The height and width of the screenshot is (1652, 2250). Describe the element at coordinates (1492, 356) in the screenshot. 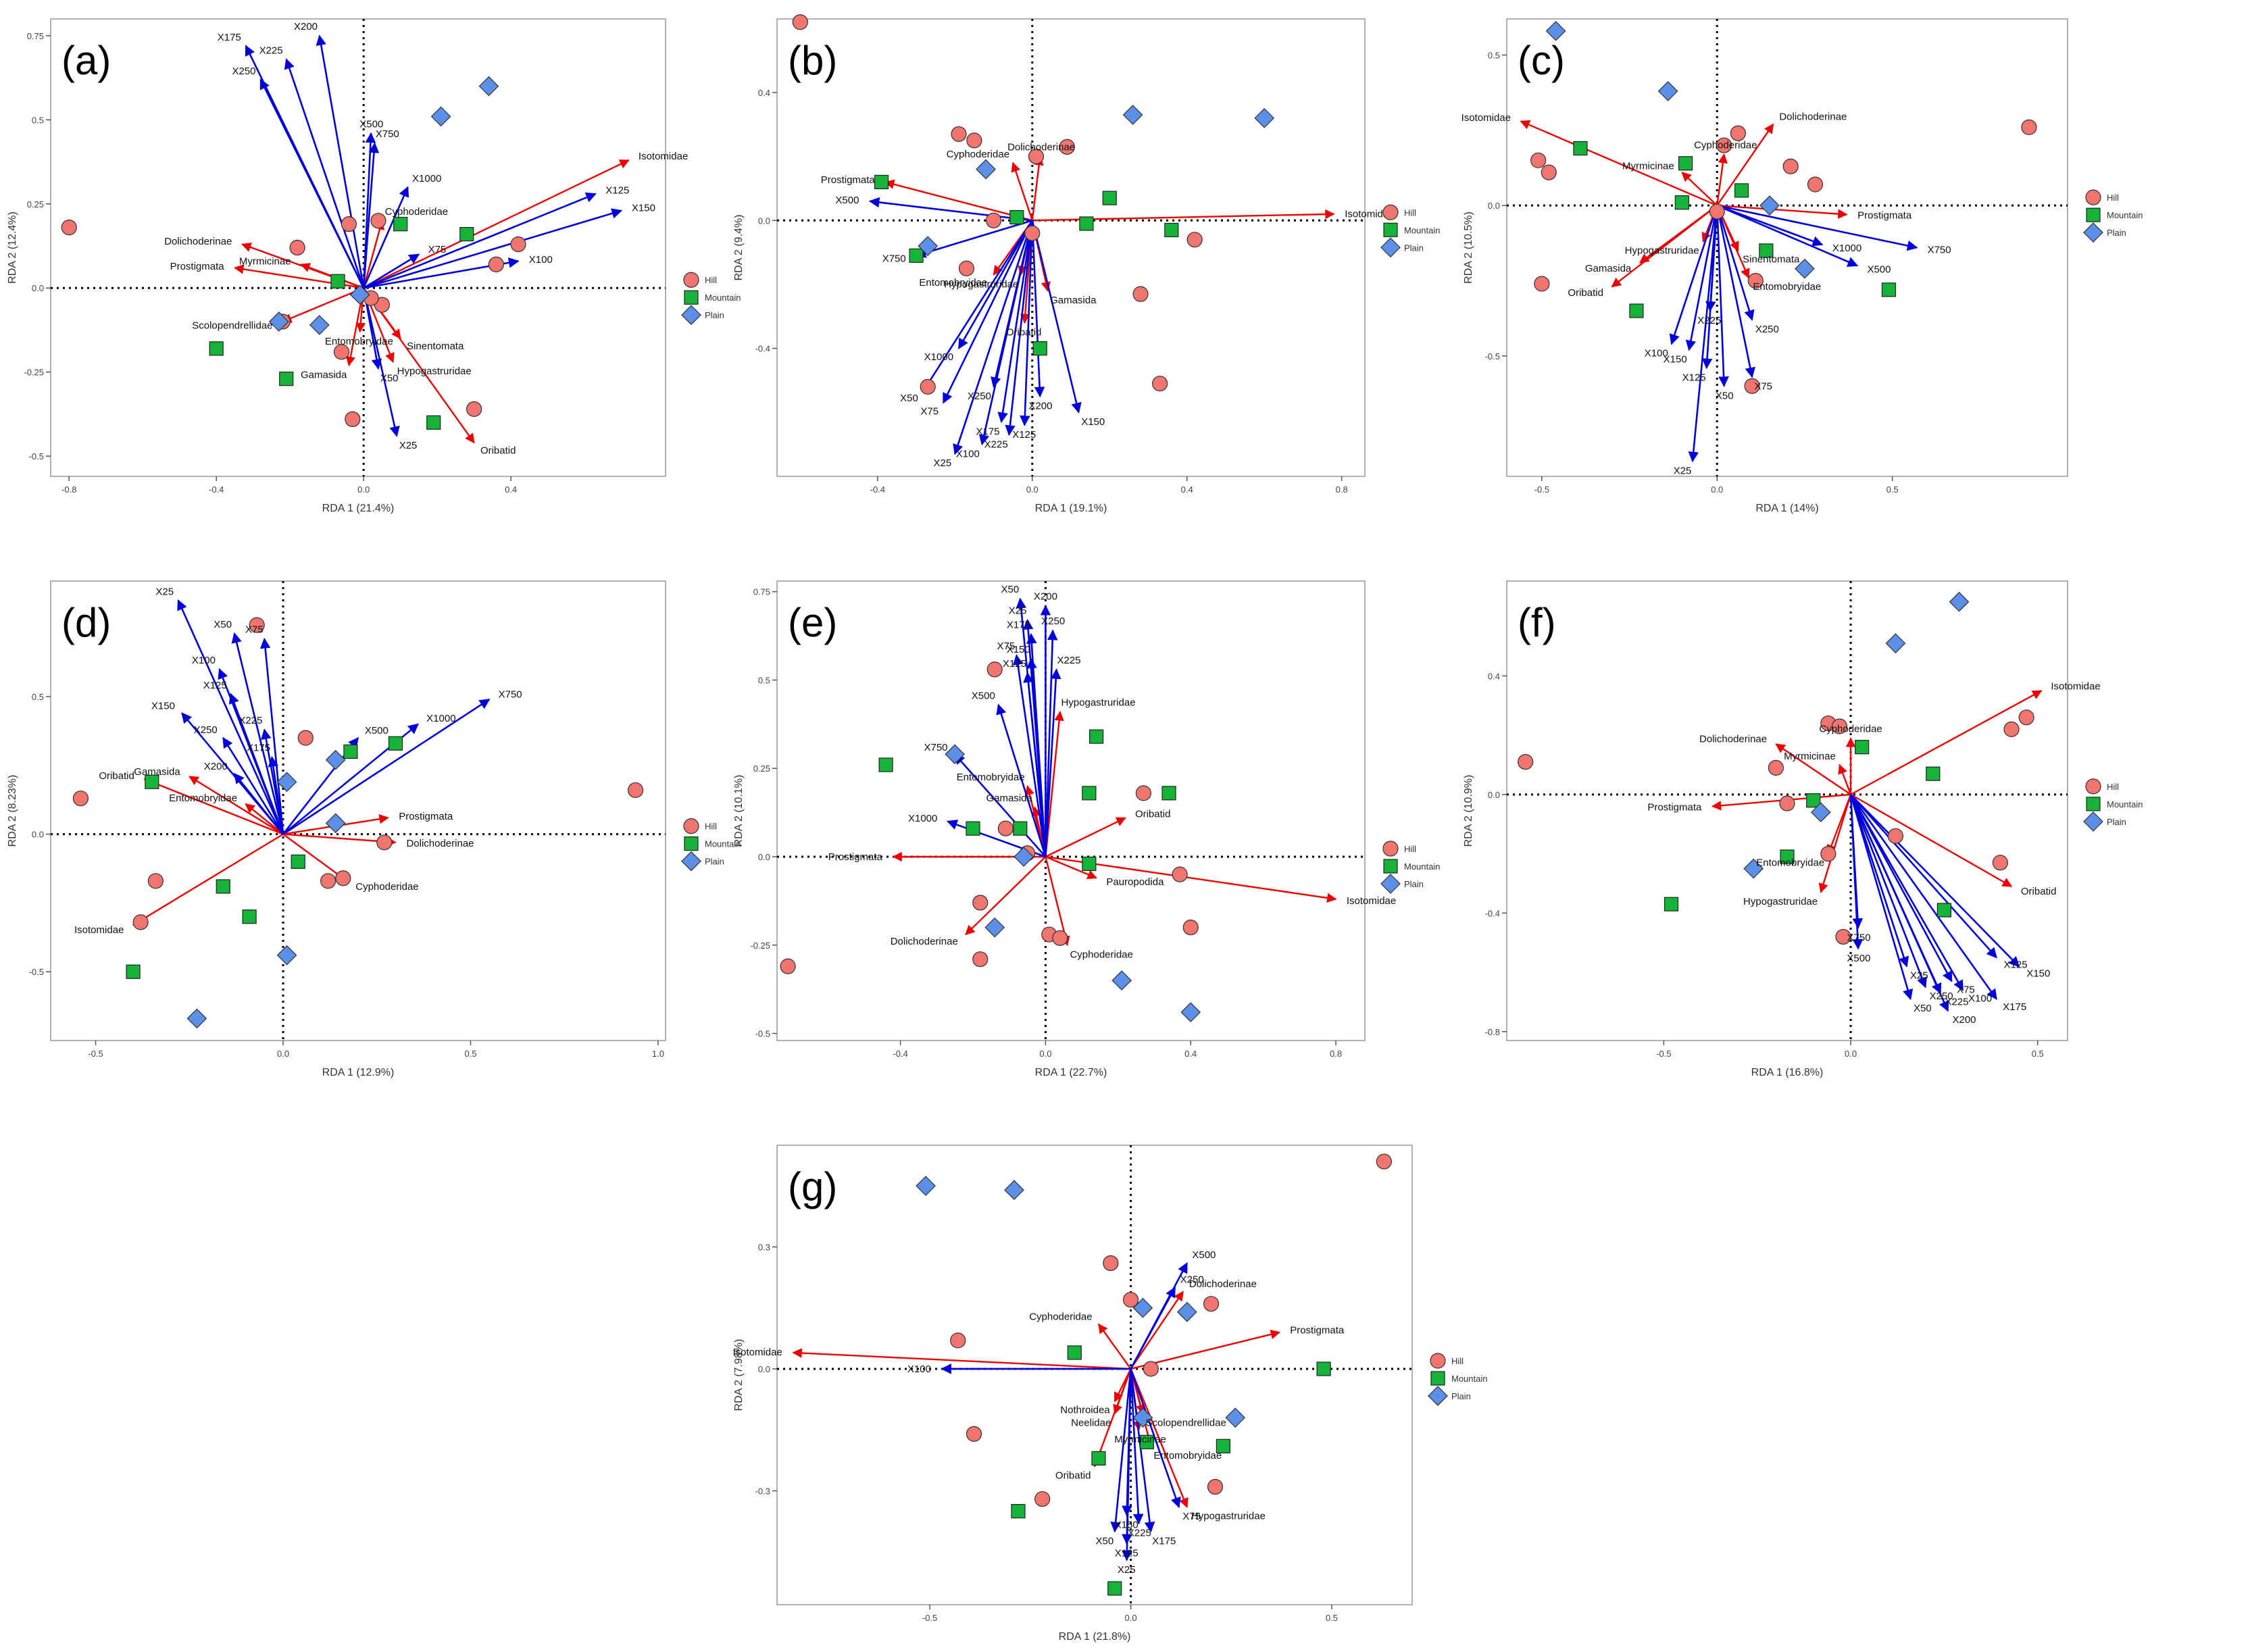

I see `y-tick-label: -0.5` at that location.